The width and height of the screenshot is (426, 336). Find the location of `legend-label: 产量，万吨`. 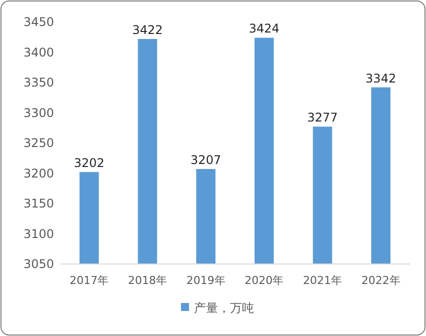

legend-label: 产量，万吨 is located at coordinates (224, 308).